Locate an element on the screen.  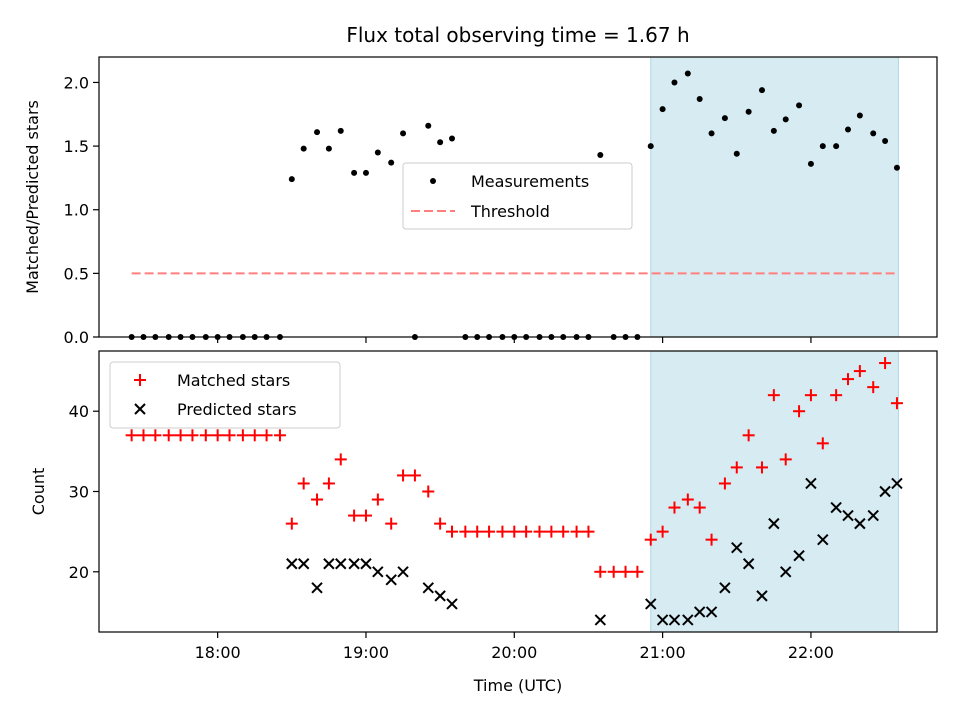
legend-threshold-label: Threshold is located at coordinates (510, 211).